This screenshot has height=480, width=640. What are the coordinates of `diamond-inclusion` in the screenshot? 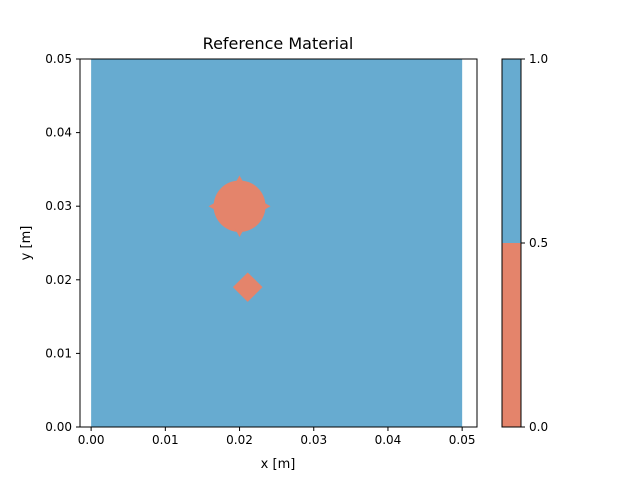 It's located at (247, 287).